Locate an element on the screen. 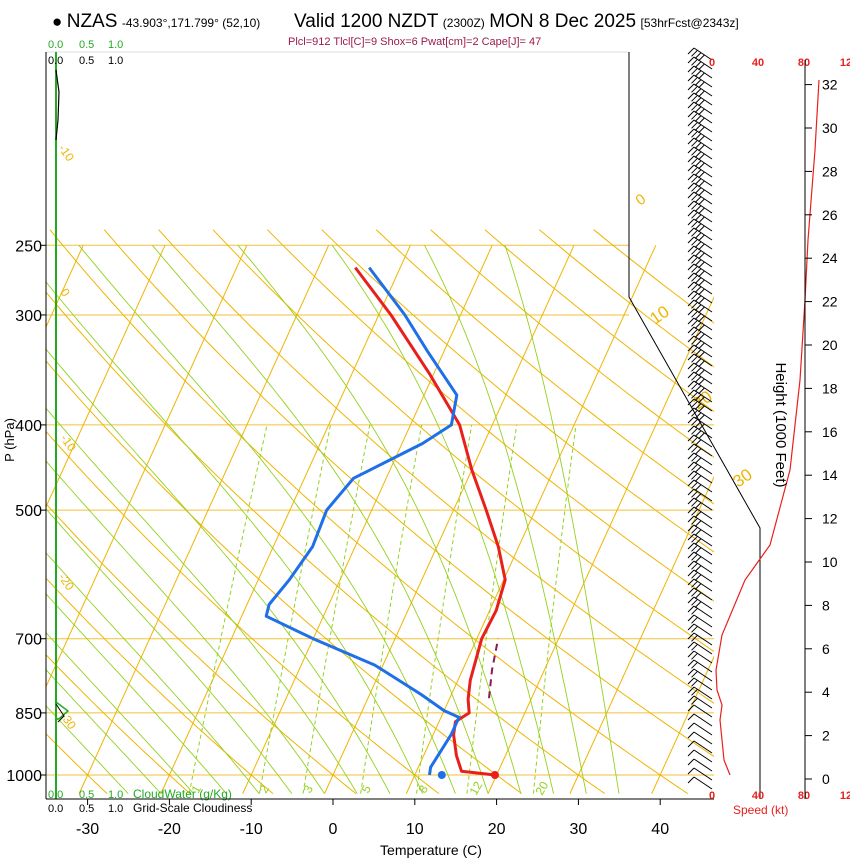  dewpoint-surface-marker is located at coordinates (441, 775).